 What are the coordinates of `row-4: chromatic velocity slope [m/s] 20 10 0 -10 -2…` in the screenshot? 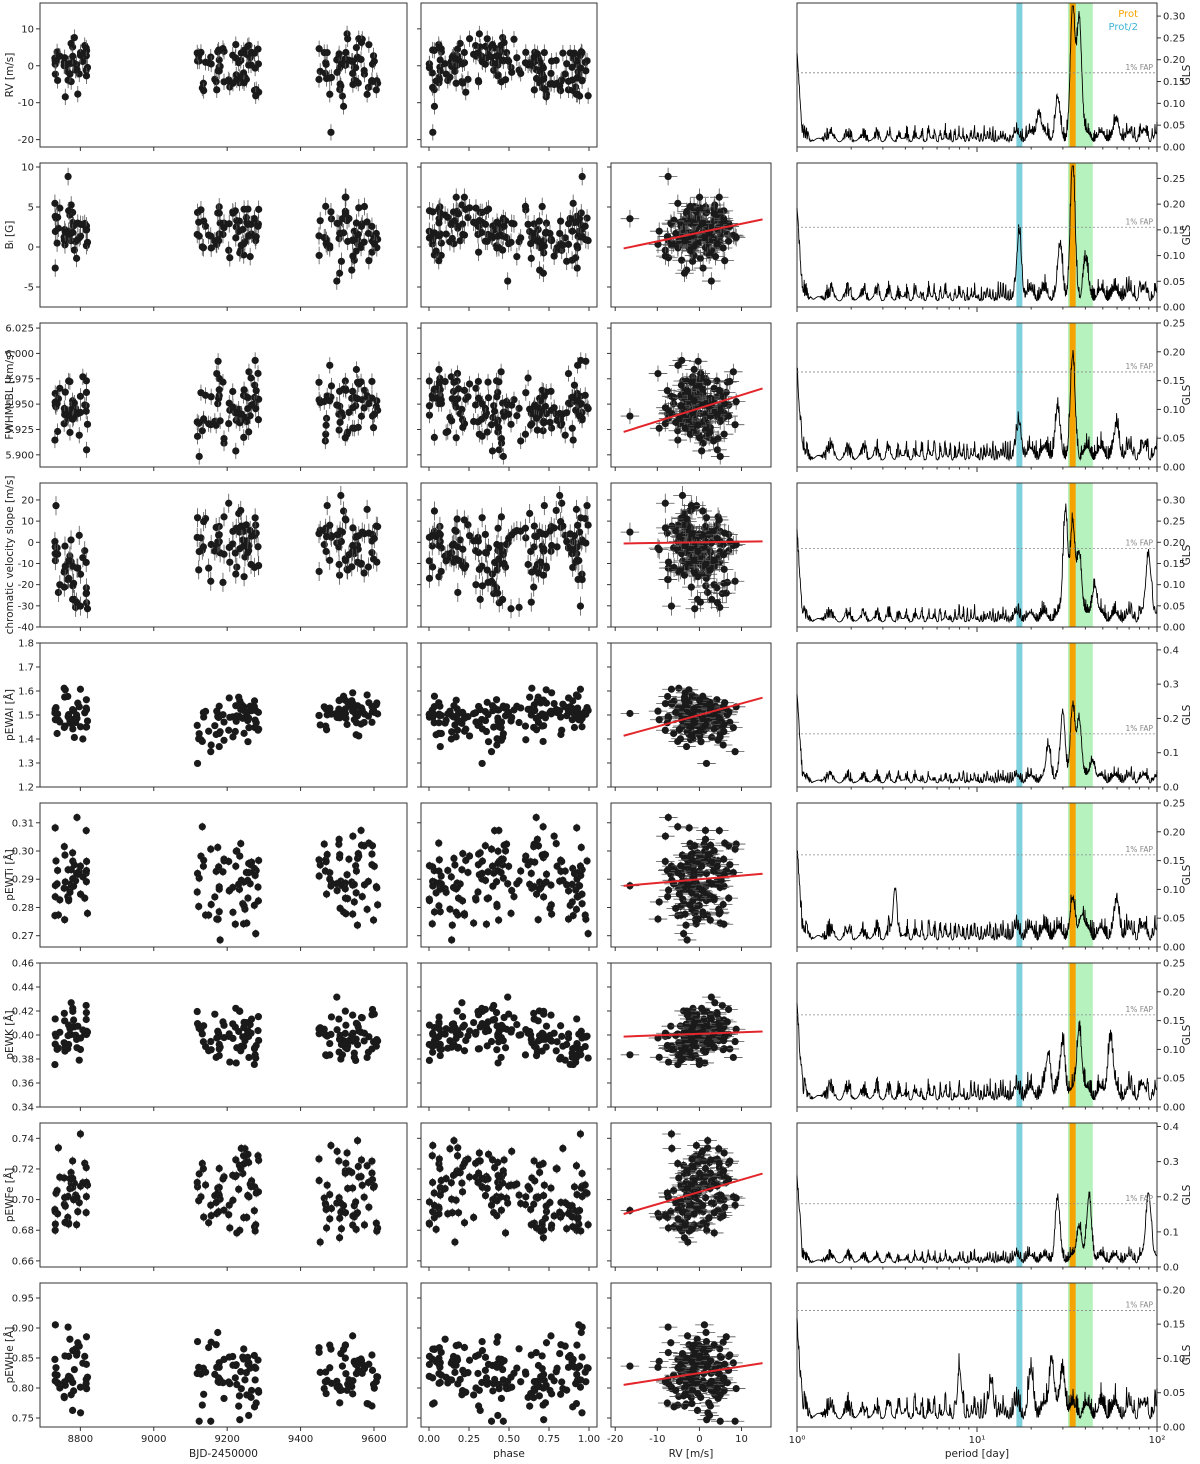 It's located at (598, 555).